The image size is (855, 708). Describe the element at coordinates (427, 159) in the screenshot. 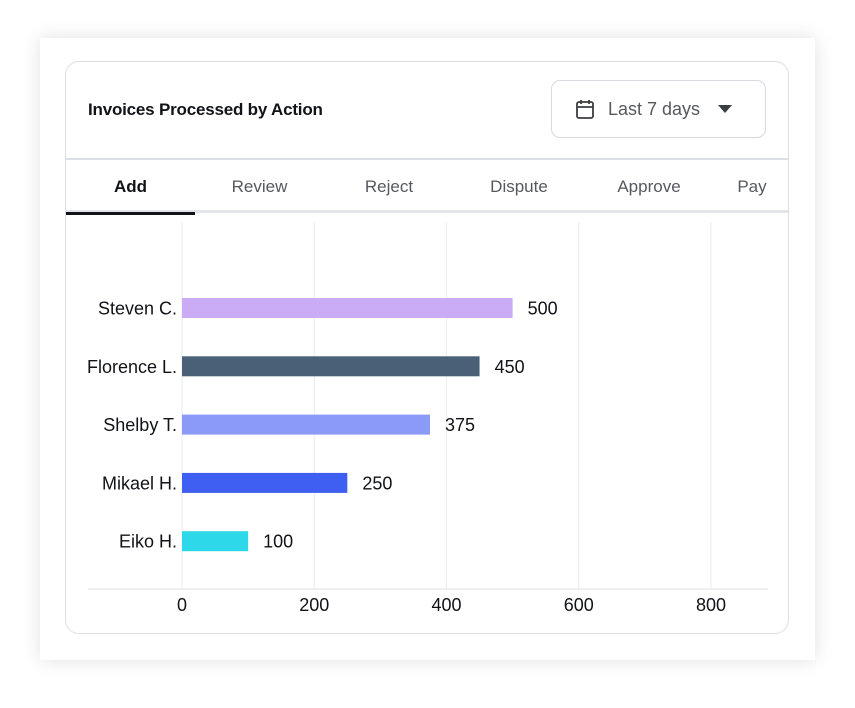

I see `tabs-divider` at that location.